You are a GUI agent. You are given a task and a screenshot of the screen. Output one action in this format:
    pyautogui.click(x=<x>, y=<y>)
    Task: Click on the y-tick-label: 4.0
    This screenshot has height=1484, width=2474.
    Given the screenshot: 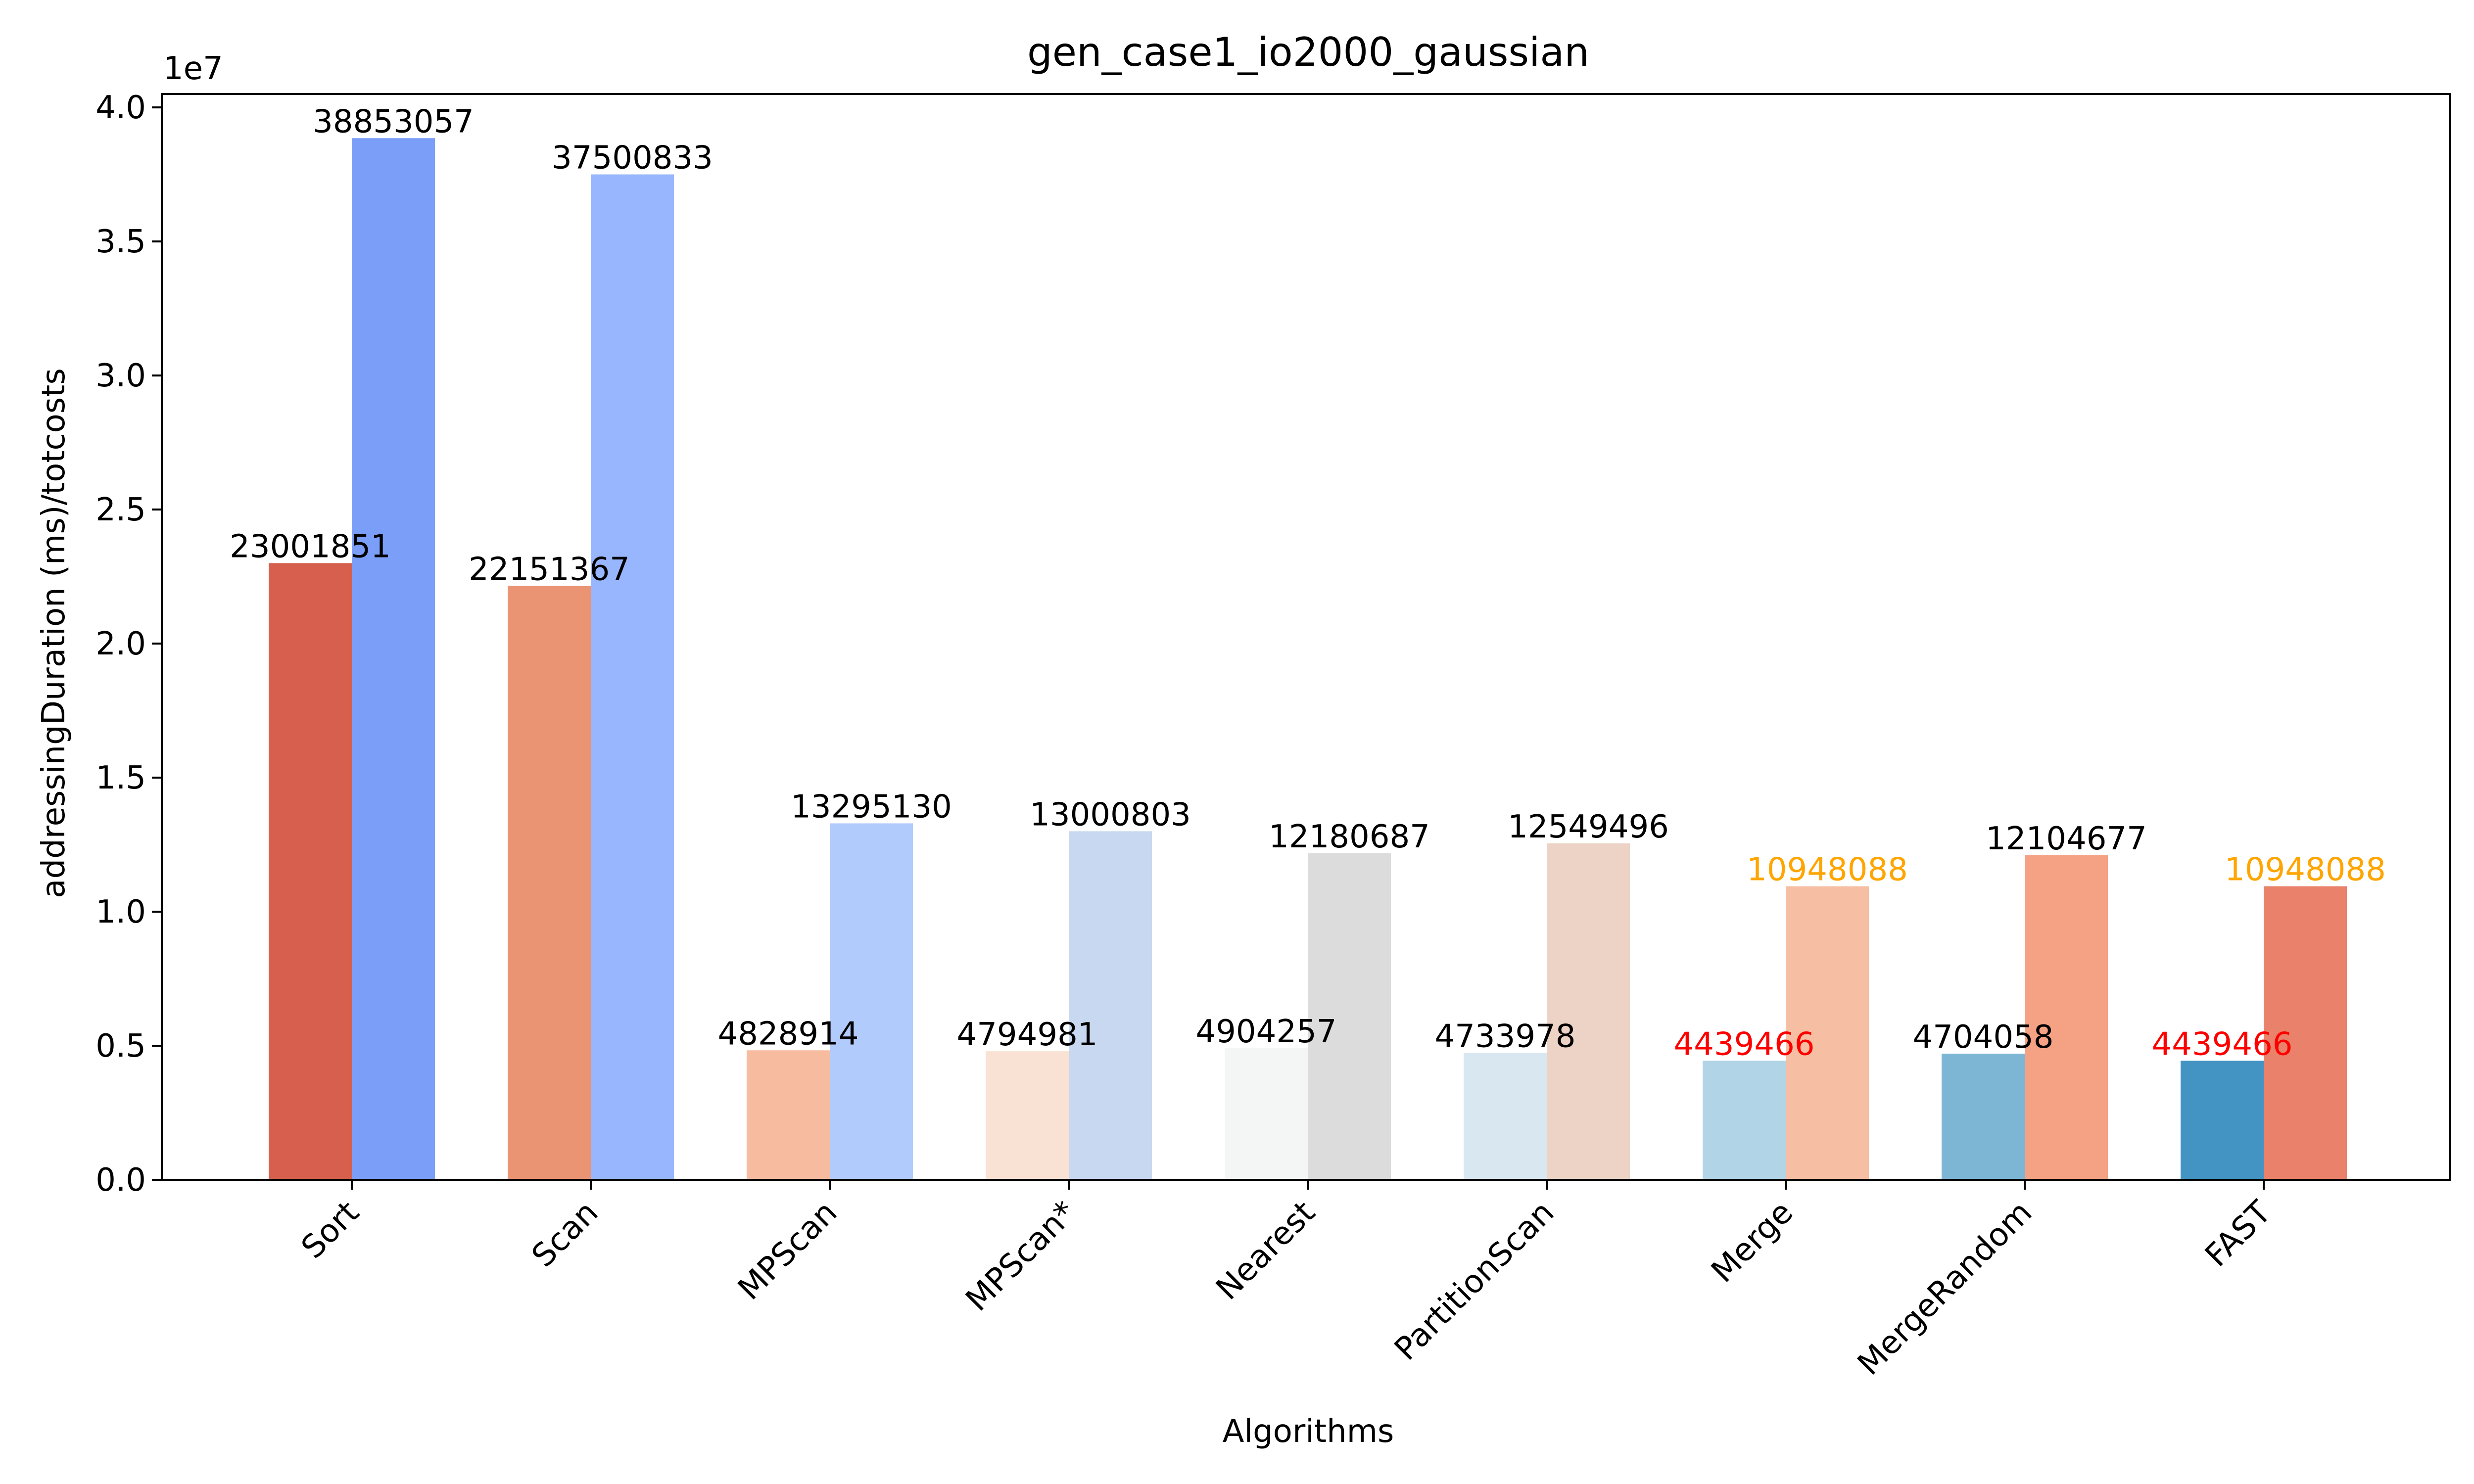 What is the action you would take?
    pyautogui.click(x=121, y=108)
    